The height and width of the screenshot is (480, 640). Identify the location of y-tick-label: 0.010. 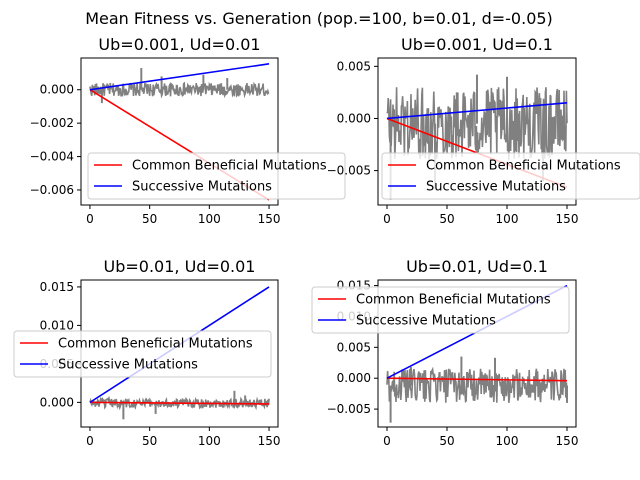
(57, 325).